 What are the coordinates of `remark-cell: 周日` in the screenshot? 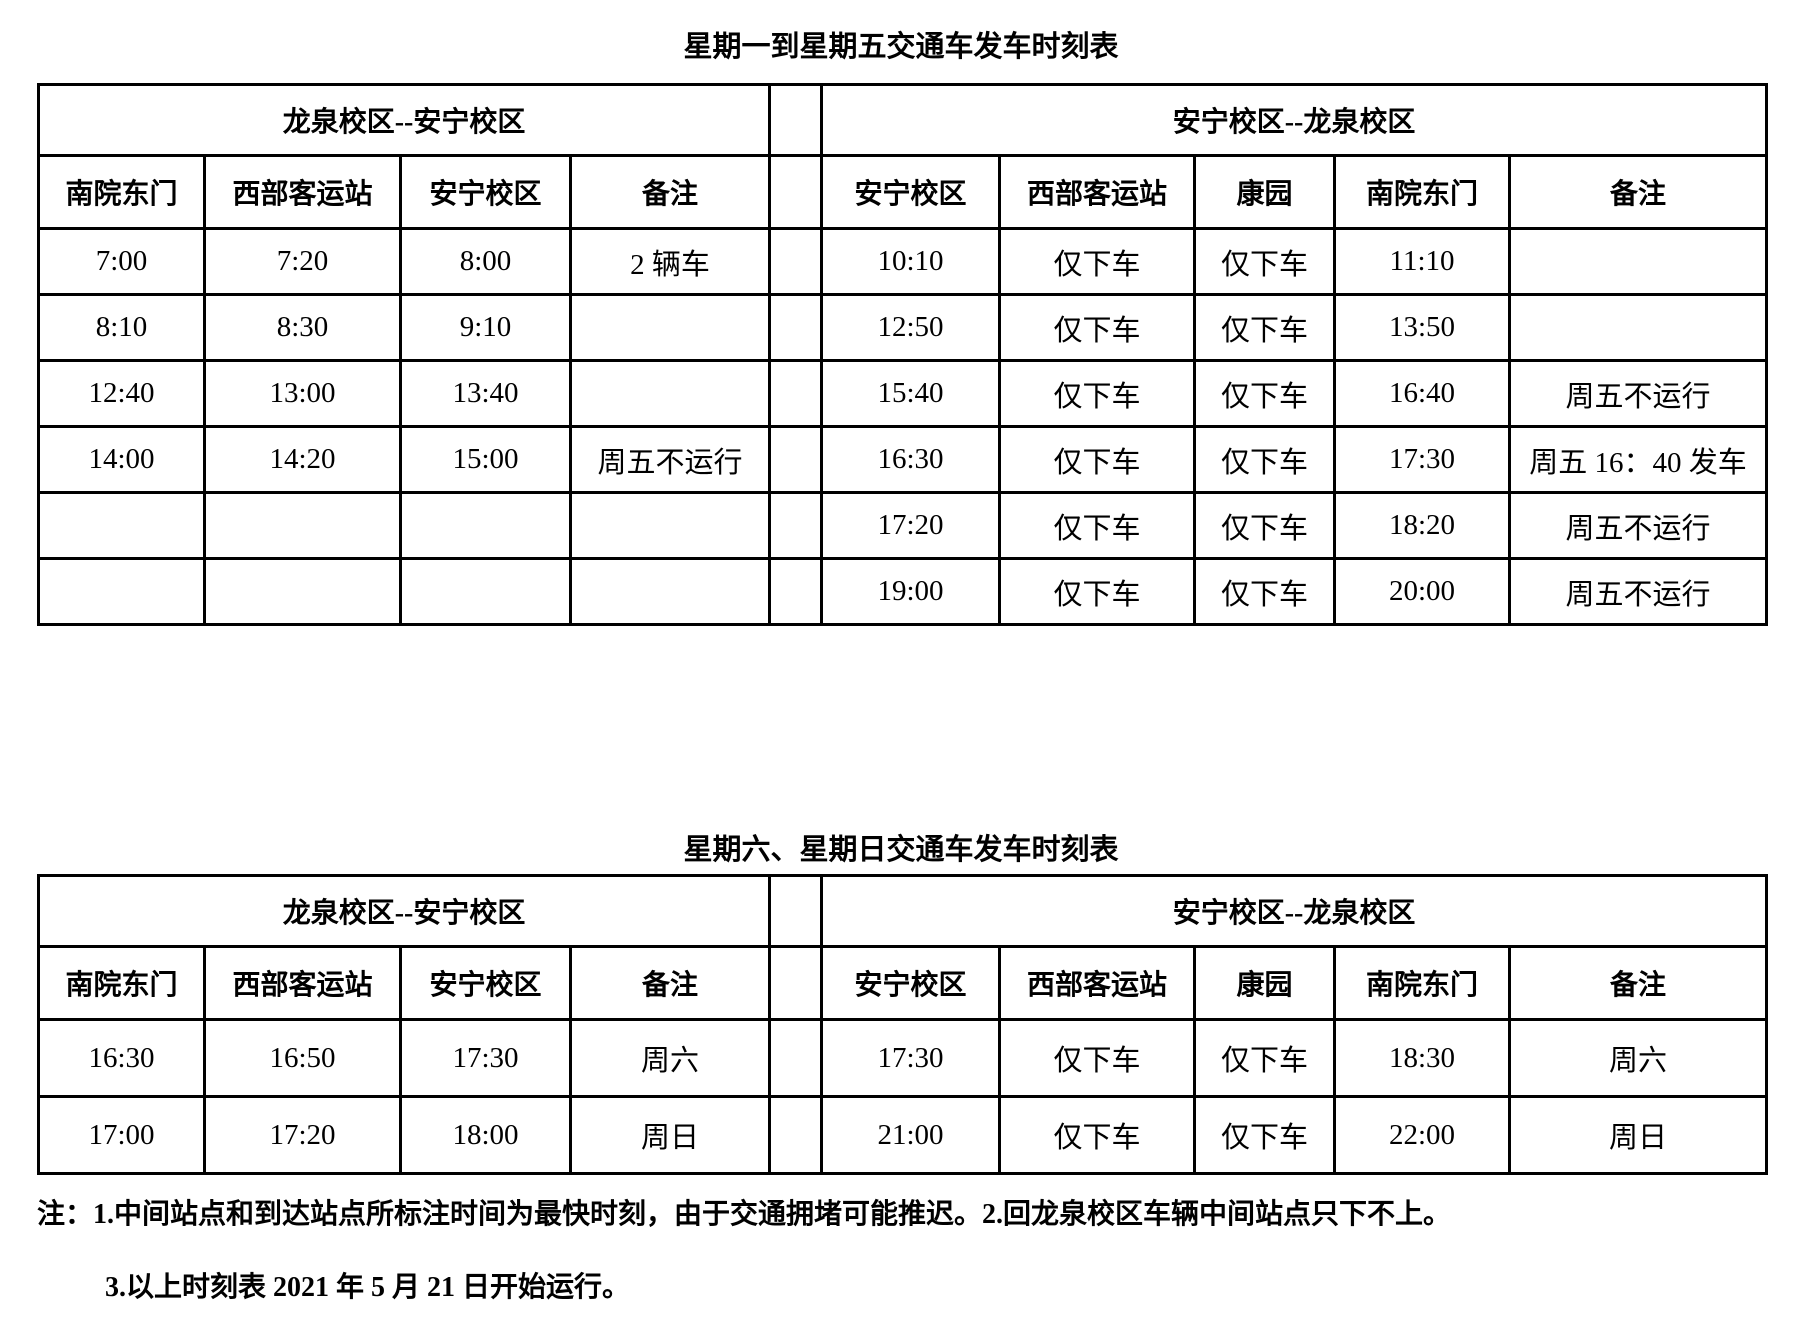 It's located at (670, 1135).